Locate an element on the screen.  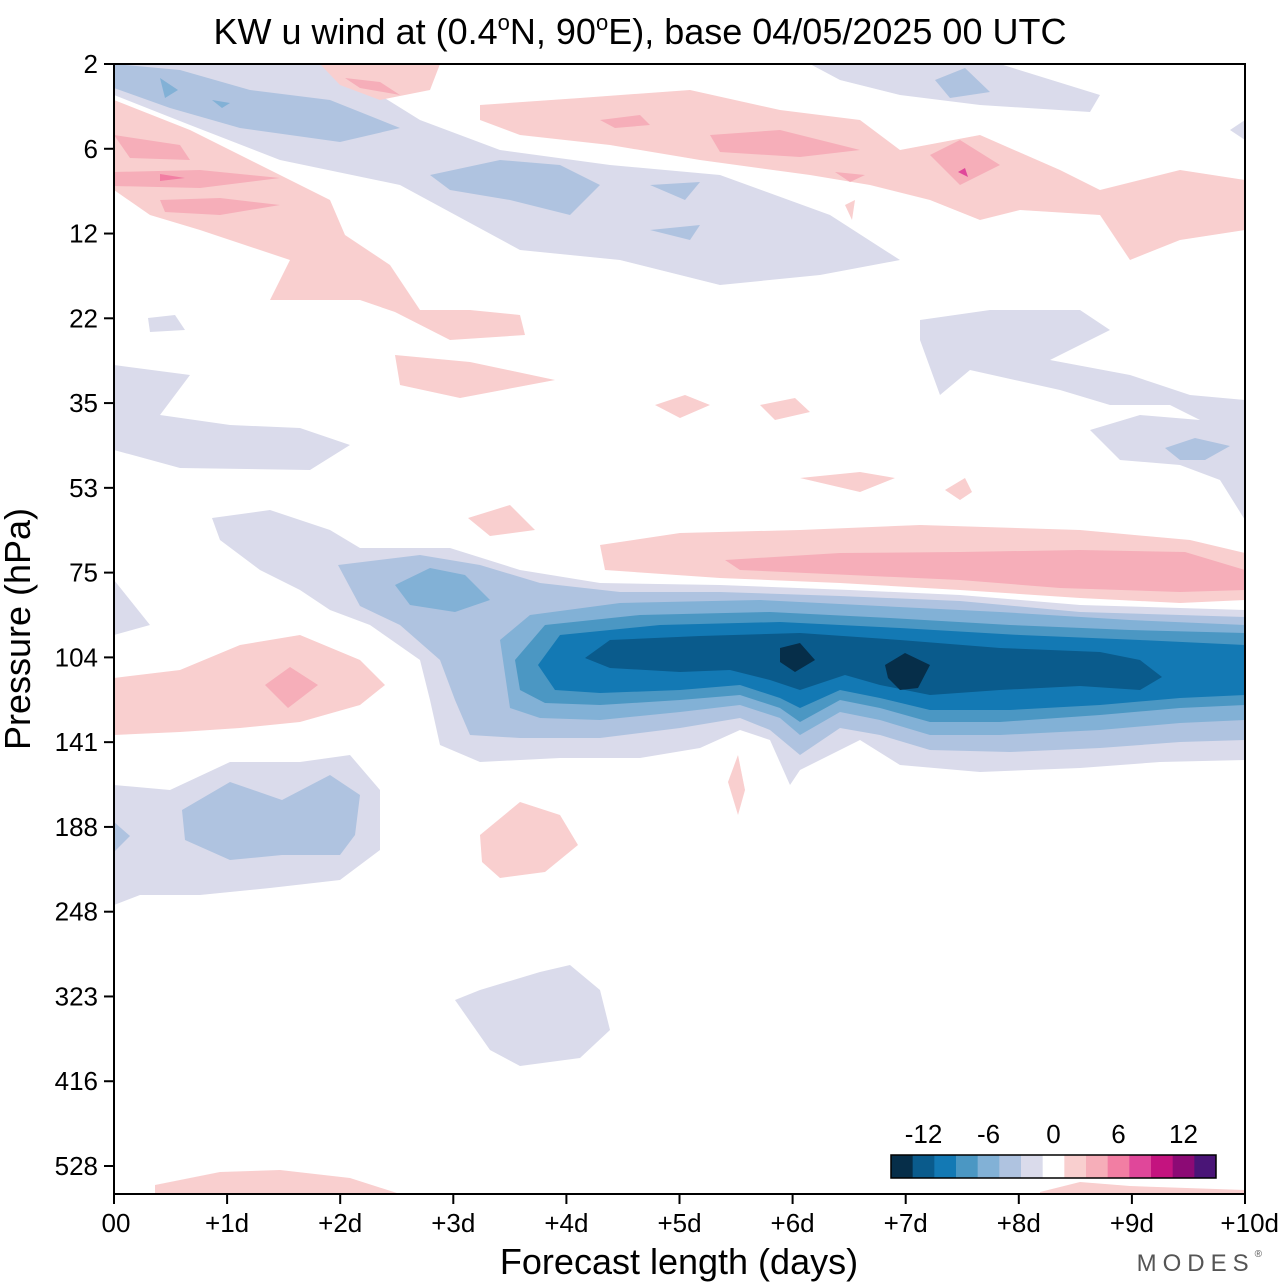
x-tick-label: 00 is located at coordinates (116, 1223).